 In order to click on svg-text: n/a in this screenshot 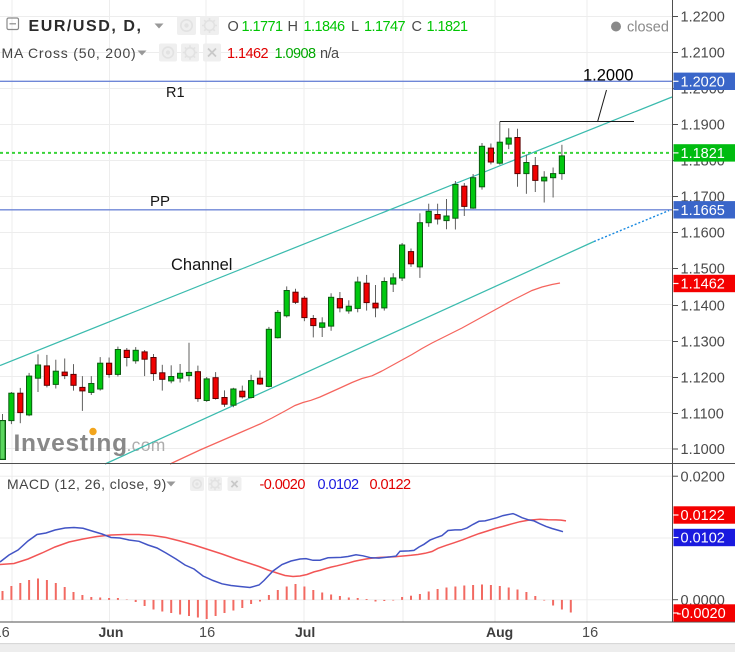, I will do `click(330, 54)`.